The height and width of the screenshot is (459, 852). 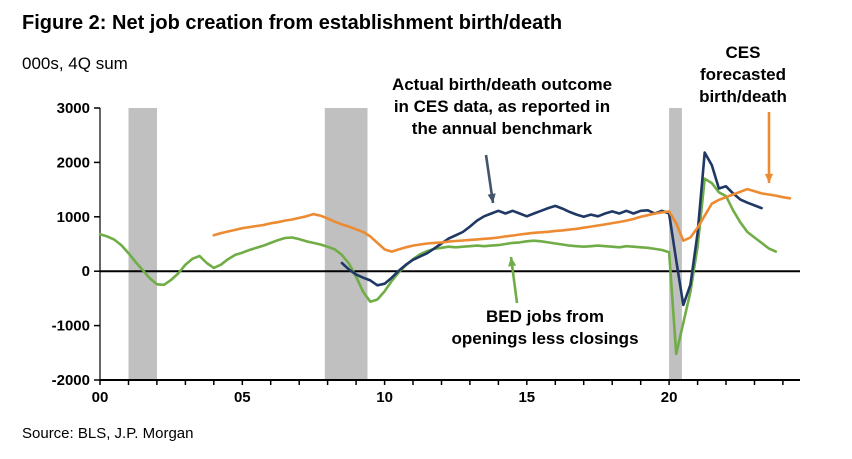 What do you see at coordinates (491, 198) in the screenshot?
I see `arrow-ces-actual-head` at bounding box center [491, 198].